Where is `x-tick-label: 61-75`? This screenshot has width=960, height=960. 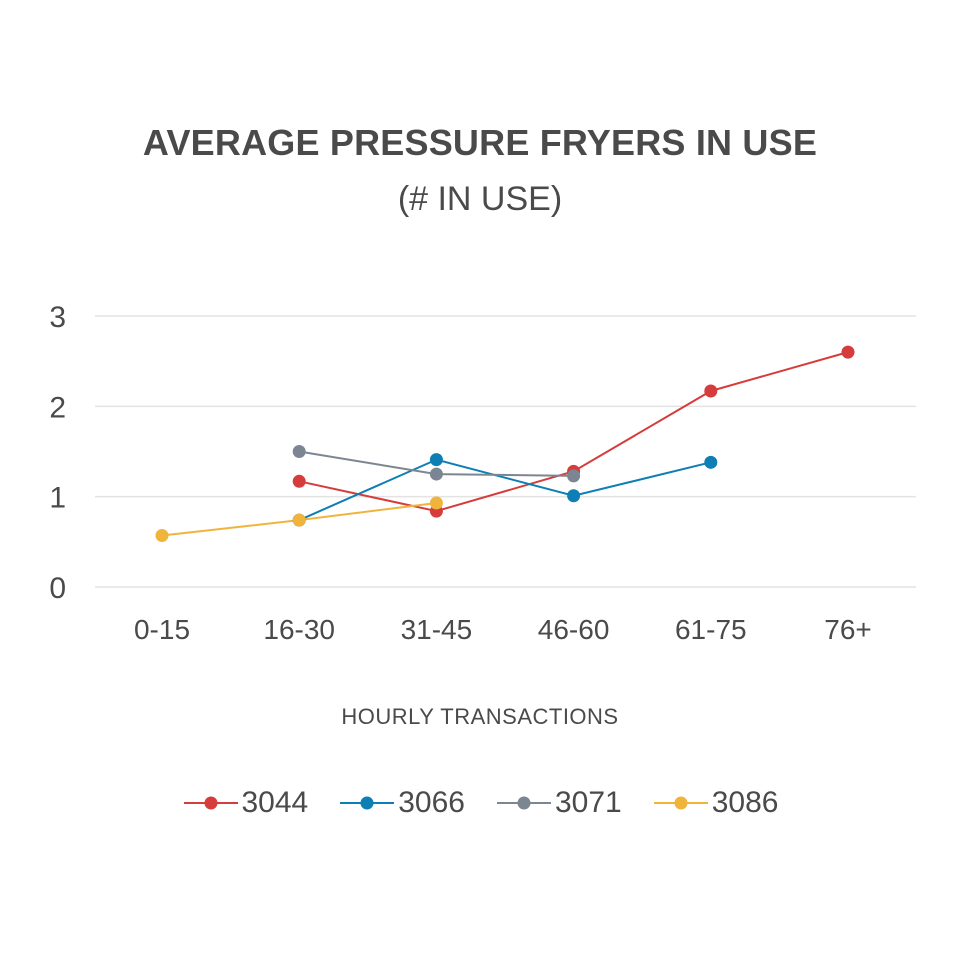
x-tick-label: 61-75 is located at coordinates (711, 629).